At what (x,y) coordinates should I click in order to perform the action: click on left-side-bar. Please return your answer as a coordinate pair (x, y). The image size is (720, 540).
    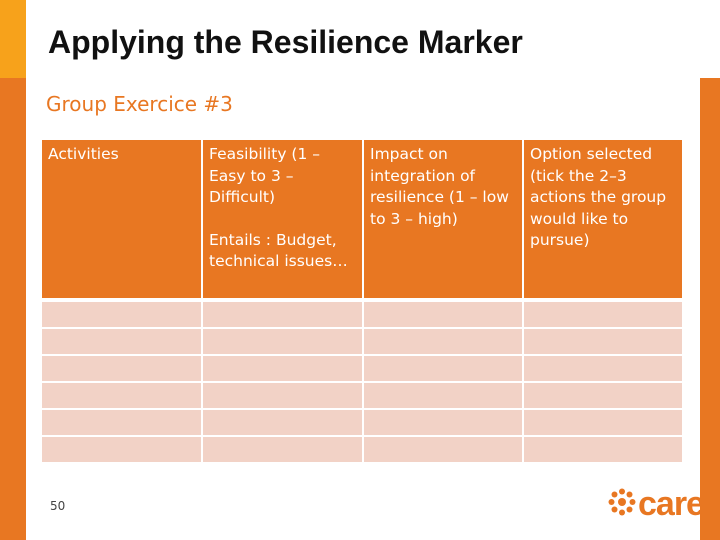
    Looking at the image, I should click on (13, 309).